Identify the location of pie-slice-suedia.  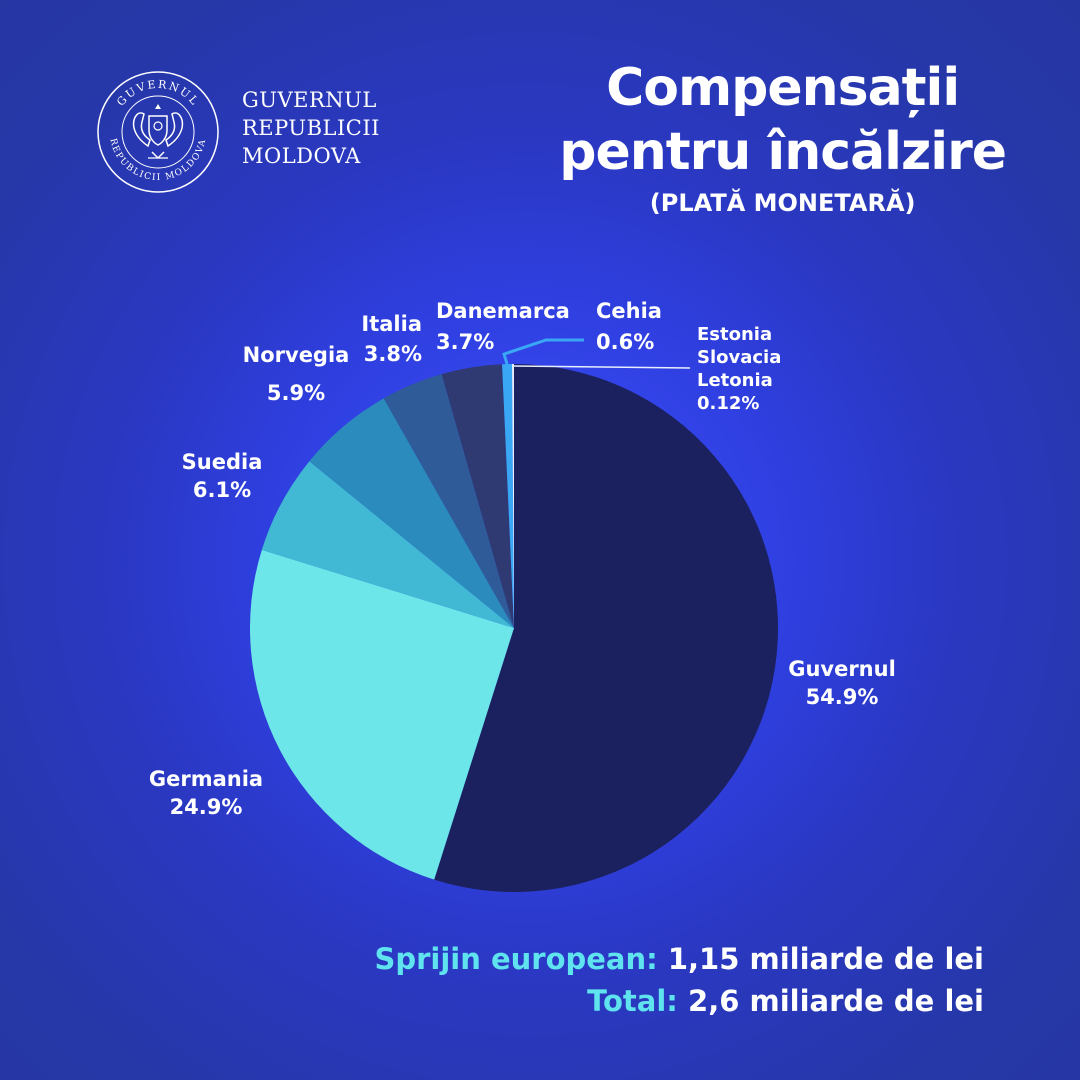
(387, 544).